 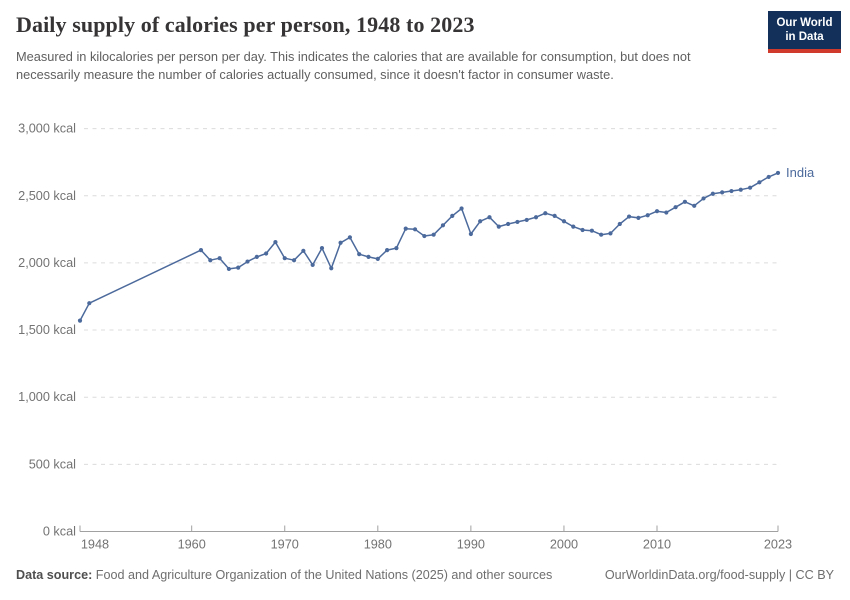 What do you see at coordinates (719, 575) in the screenshot?
I see `attribution-link: OurWorldinData.org/food-supply | CC BY` at bounding box center [719, 575].